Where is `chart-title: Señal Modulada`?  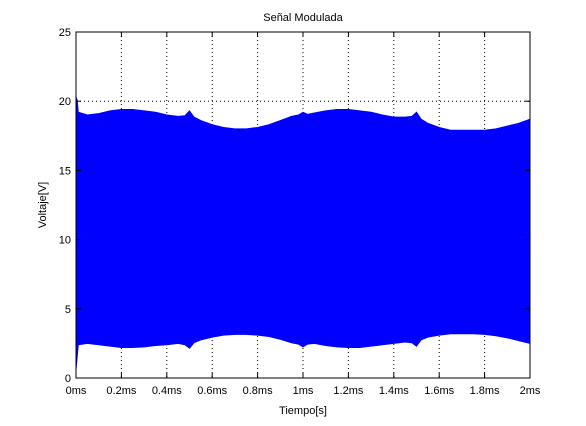 chart-title: Señal Modulada is located at coordinates (303, 18).